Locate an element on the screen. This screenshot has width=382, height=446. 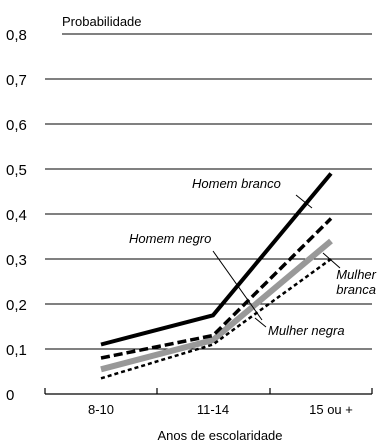
y-axis-label: Probabilidade is located at coordinates (102, 21).